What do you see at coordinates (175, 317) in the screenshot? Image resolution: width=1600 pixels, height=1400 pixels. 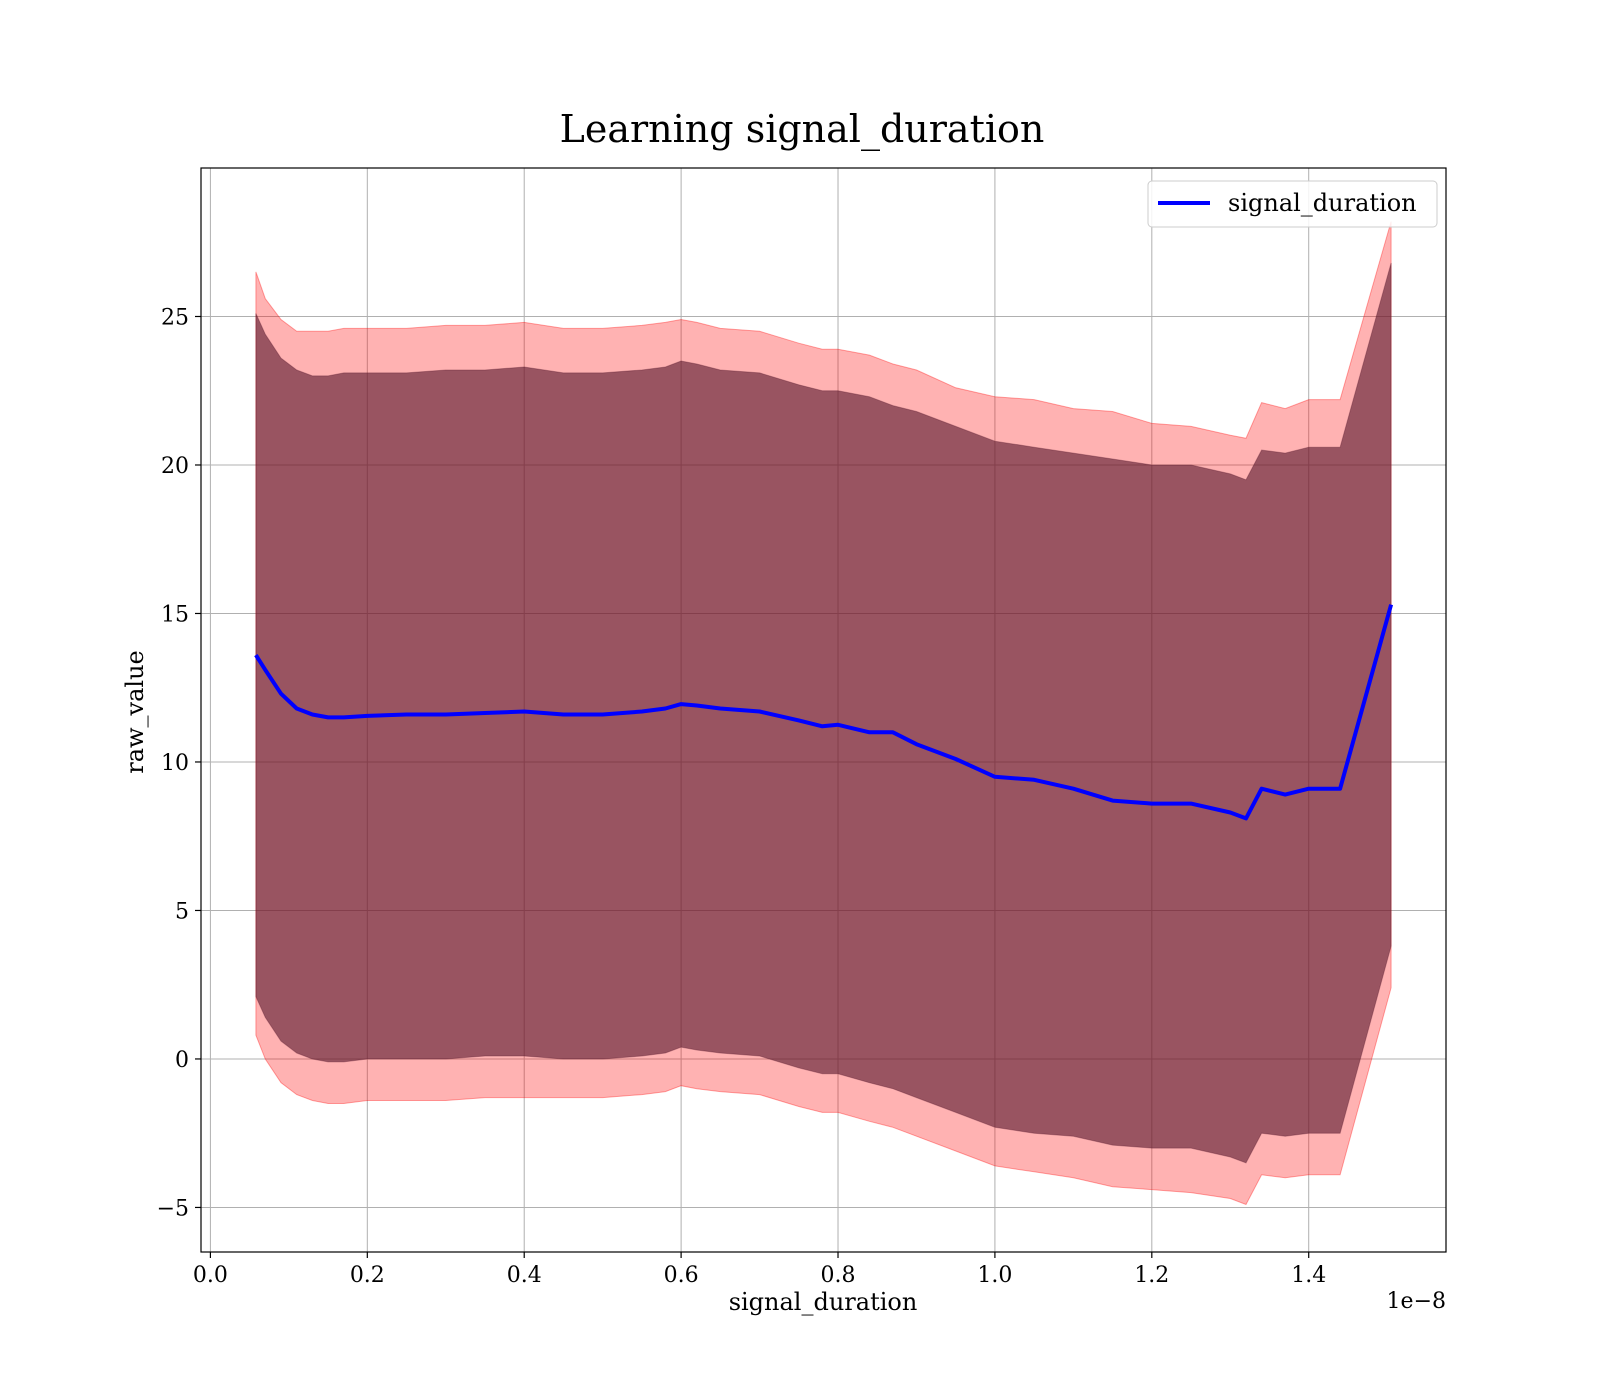 I see `y-tick-label: 25` at bounding box center [175, 317].